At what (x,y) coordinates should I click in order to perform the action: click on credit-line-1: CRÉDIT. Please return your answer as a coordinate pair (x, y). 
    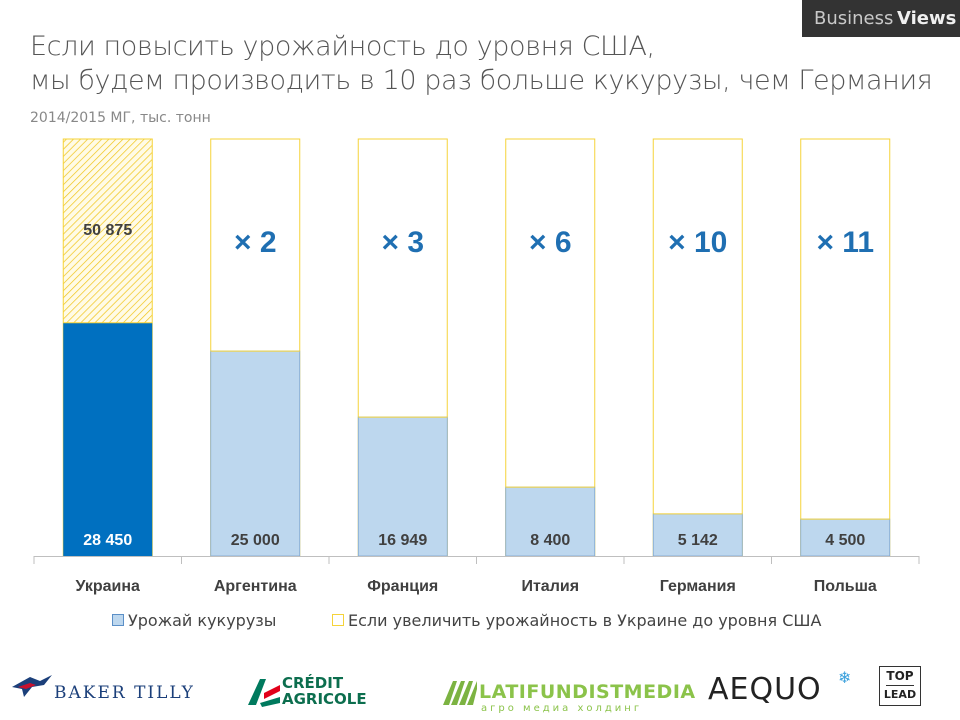
    Looking at the image, I should click on (313, 683).